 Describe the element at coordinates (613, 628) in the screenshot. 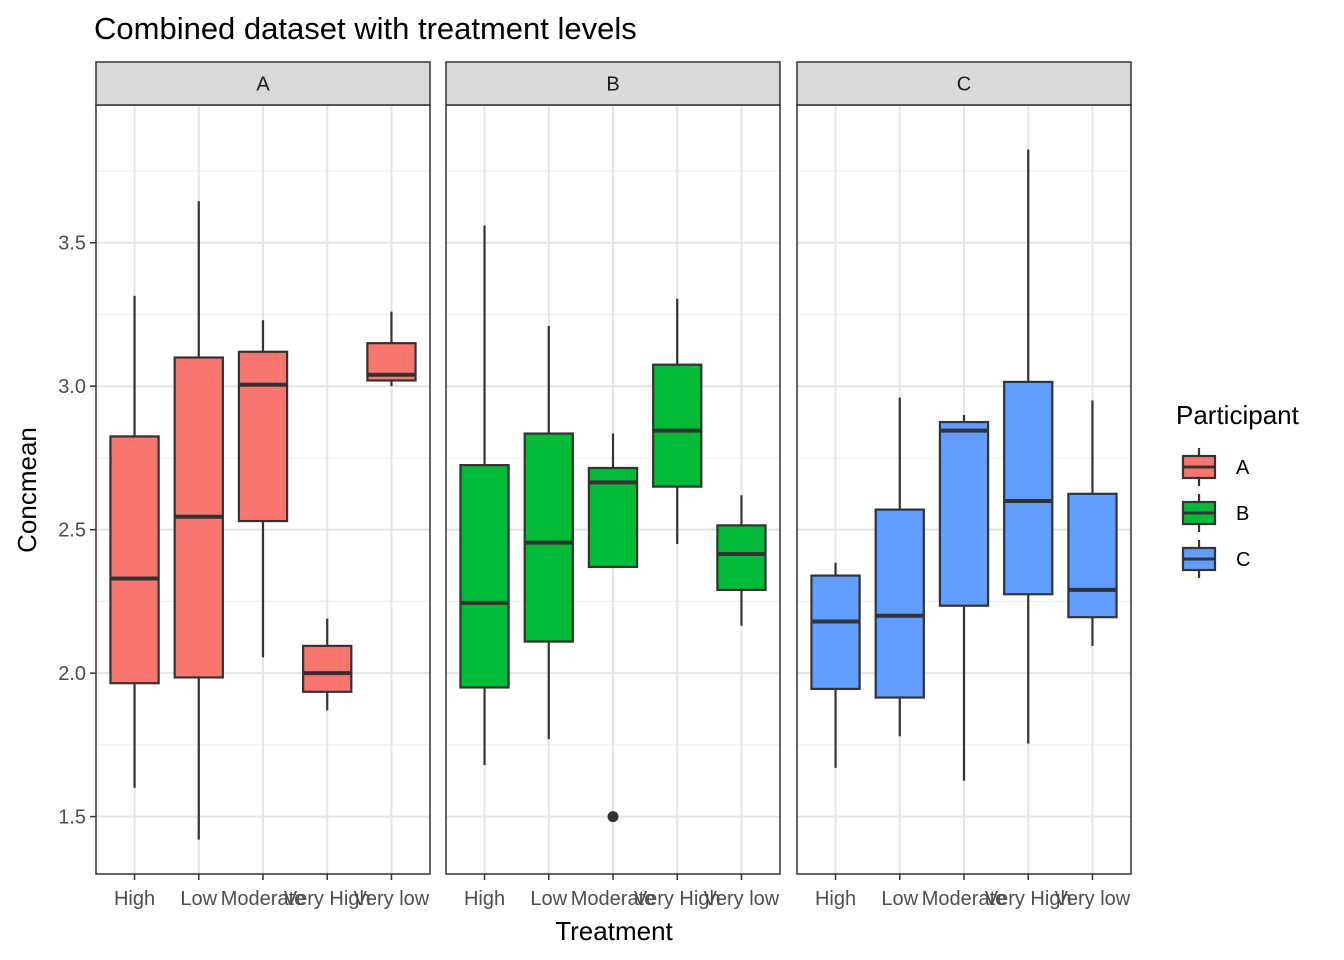

I see `box-b-moderate` at that location.